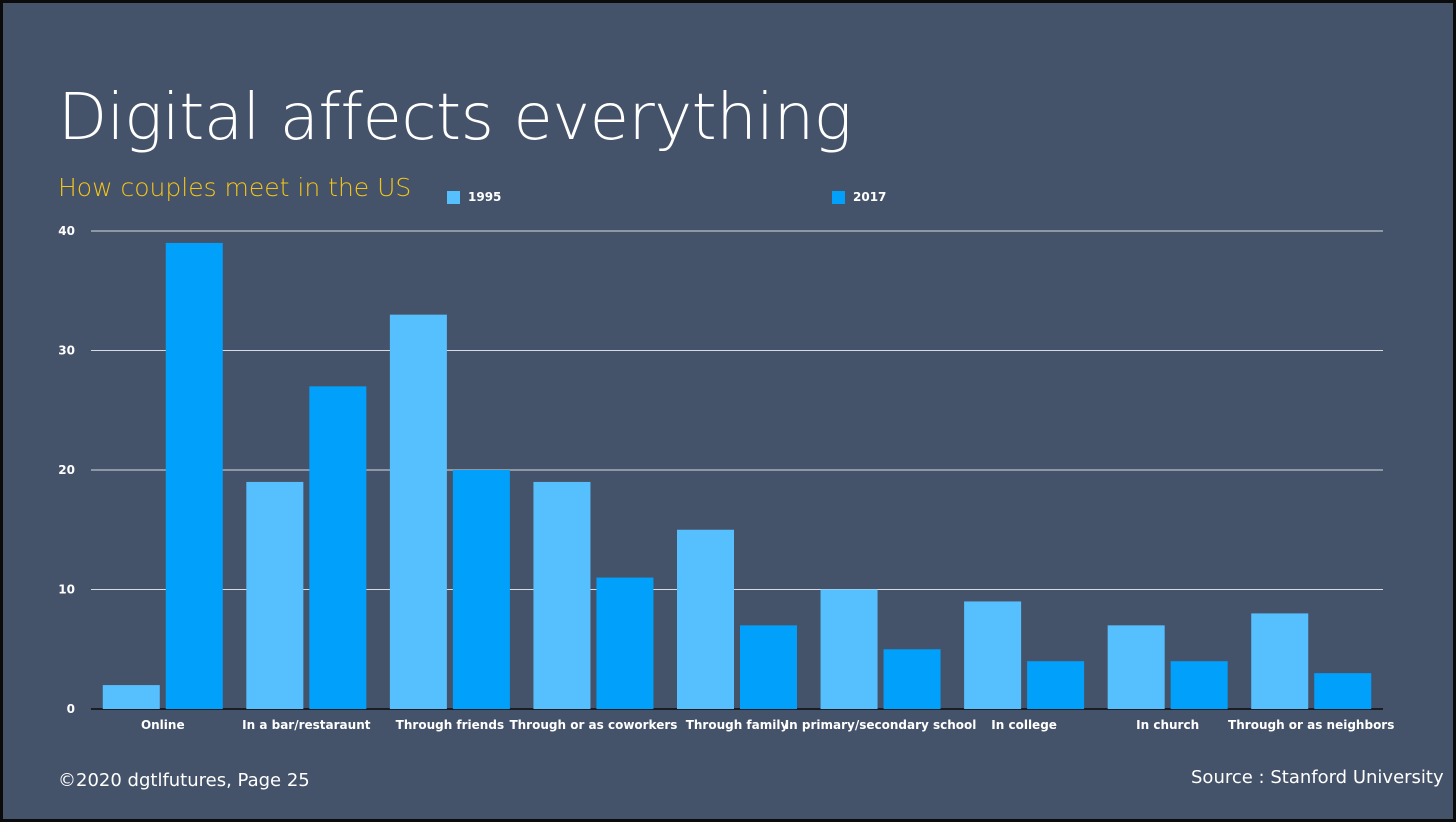 Image resolution: width=1456 pixels, height=822 pixels. Describe the element at coordinates (453, 197) in the screenshot. I see `legend-swatch-1995` at that location.